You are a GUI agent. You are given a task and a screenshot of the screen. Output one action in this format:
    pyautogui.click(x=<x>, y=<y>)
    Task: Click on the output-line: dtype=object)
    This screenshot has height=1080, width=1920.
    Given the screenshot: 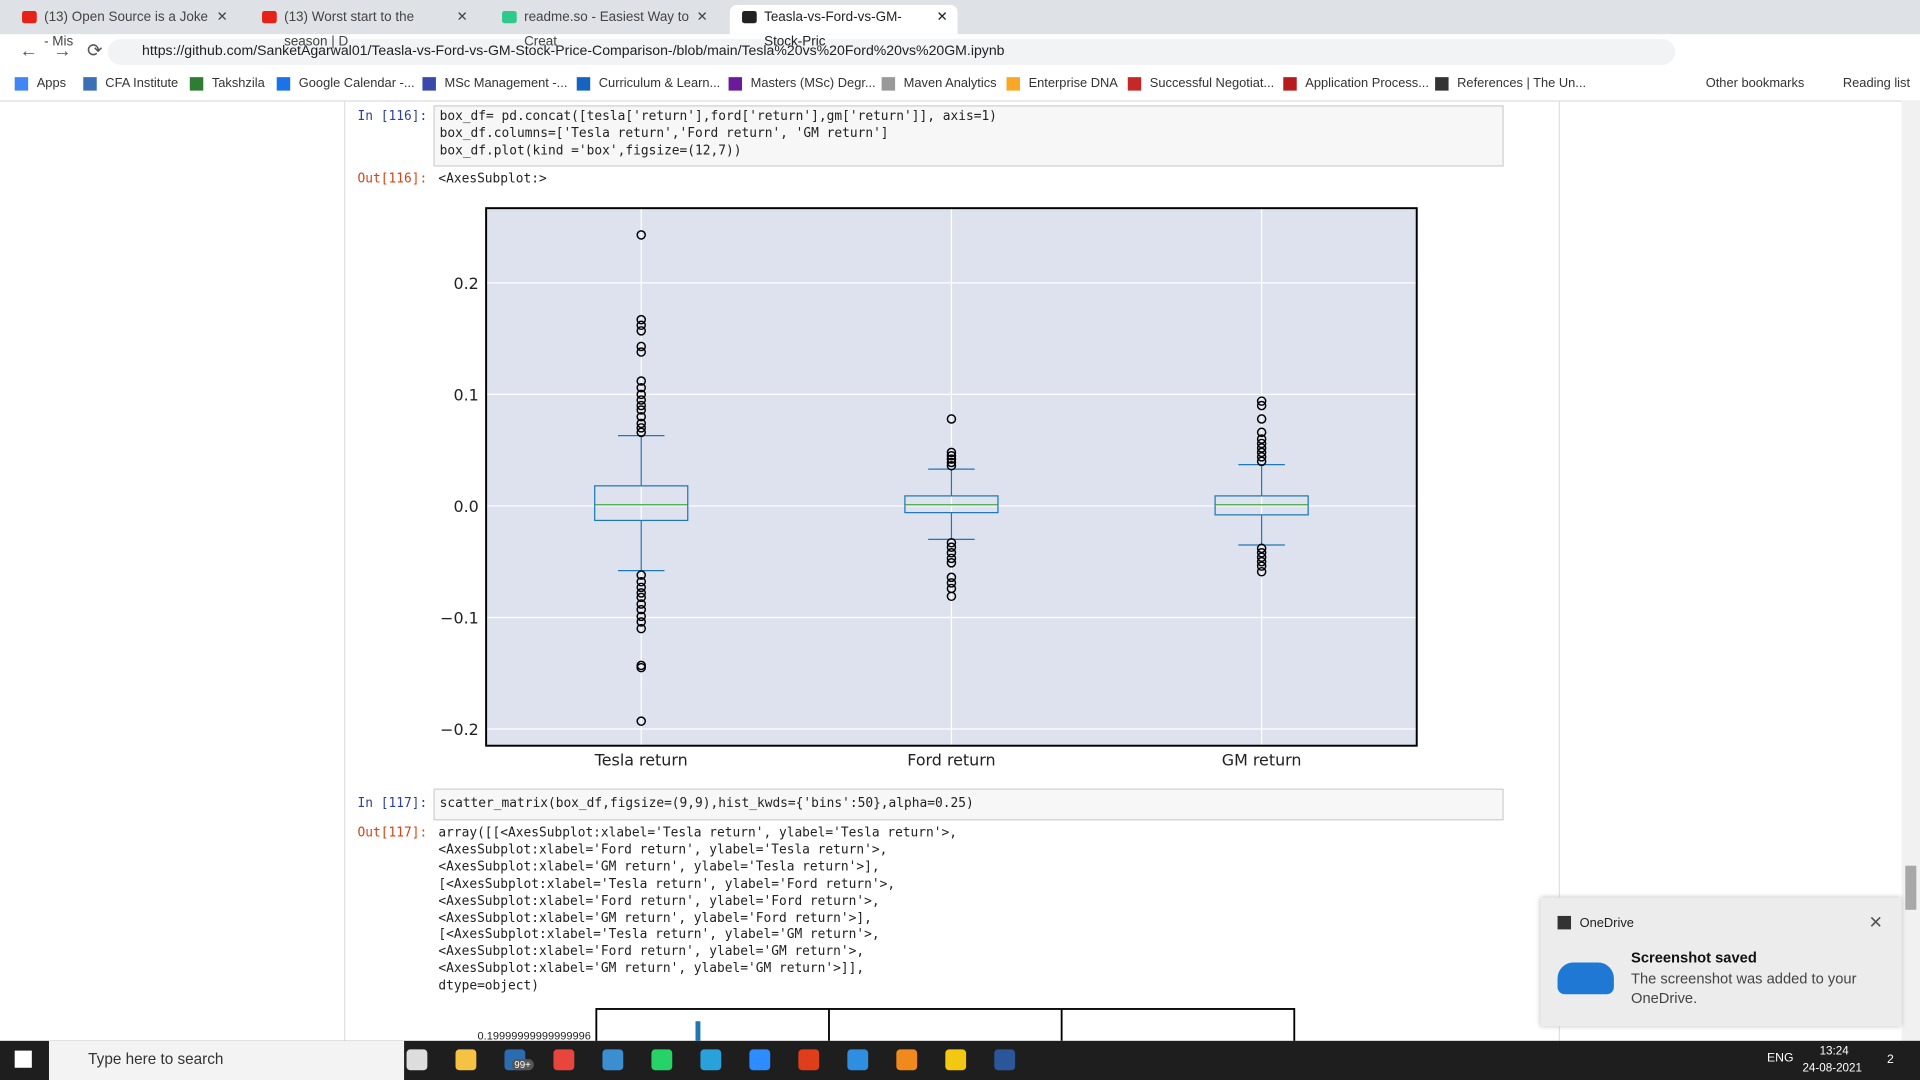 What is the action you would take?
    pyautogui.click(x=489, y=986)
    